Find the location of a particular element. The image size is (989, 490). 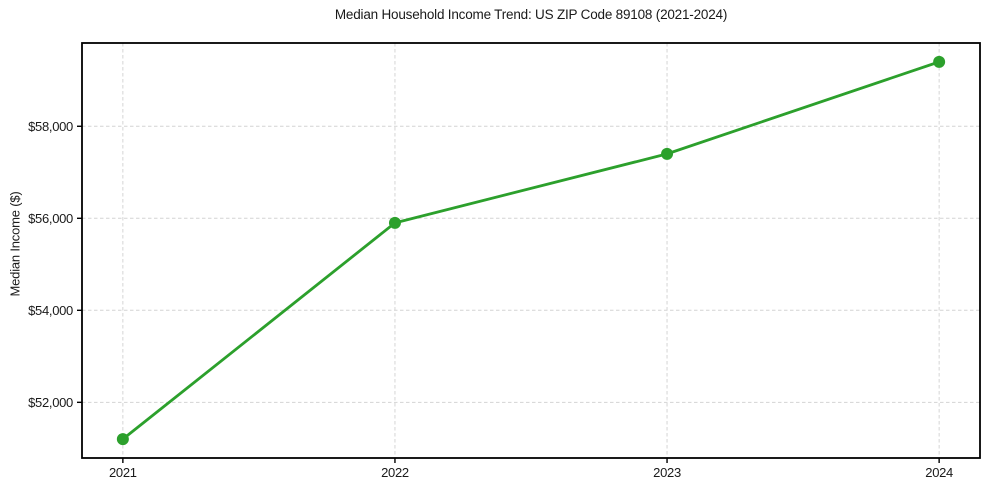

data-point-marker-2023 is located at coordinates (667, 153).